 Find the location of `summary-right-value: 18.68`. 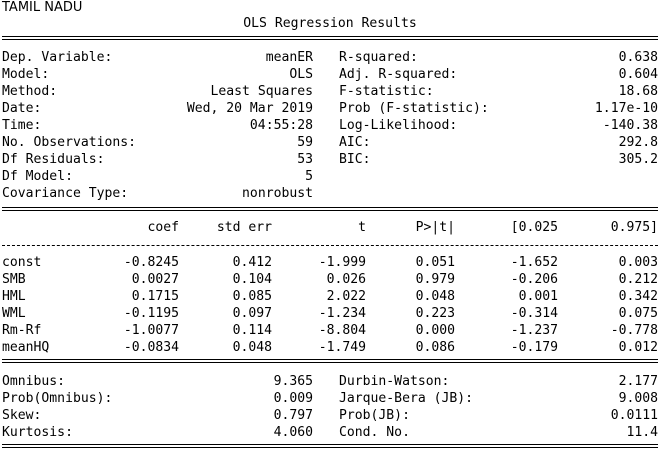

summary-right-value: 18.68 is located at coordinates (638, 91).